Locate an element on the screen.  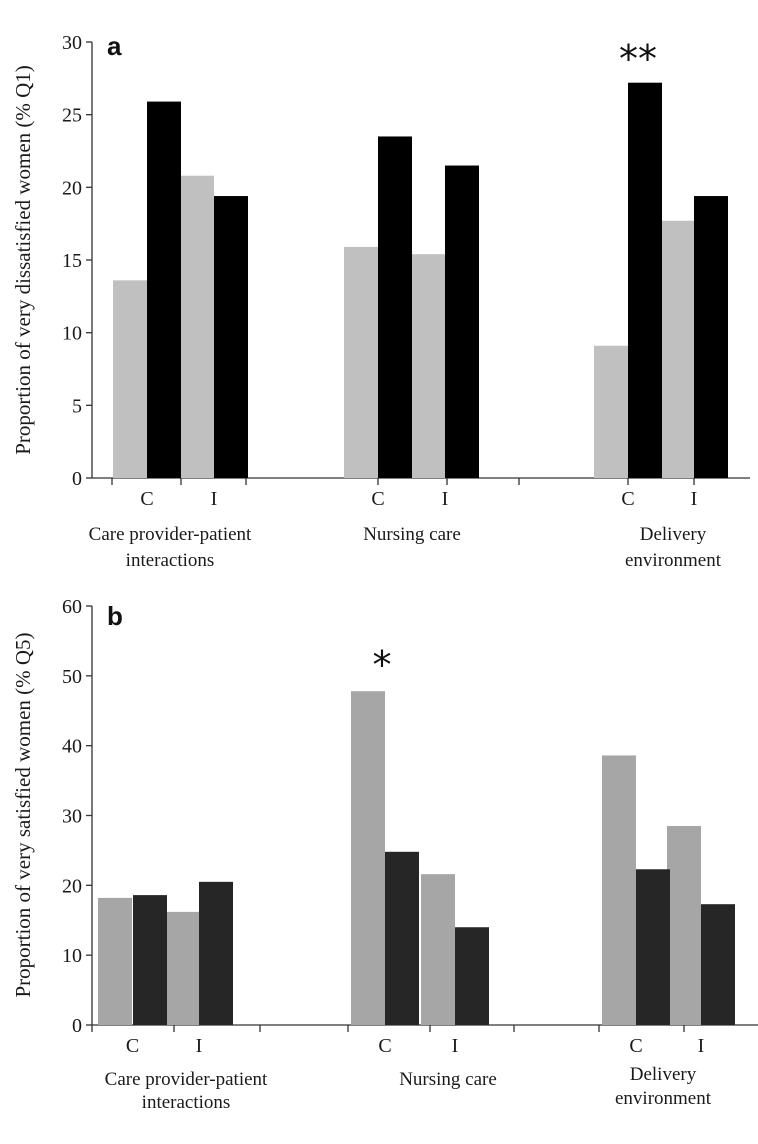
y-tick-label: 50 is located at coordinates (72, 677).